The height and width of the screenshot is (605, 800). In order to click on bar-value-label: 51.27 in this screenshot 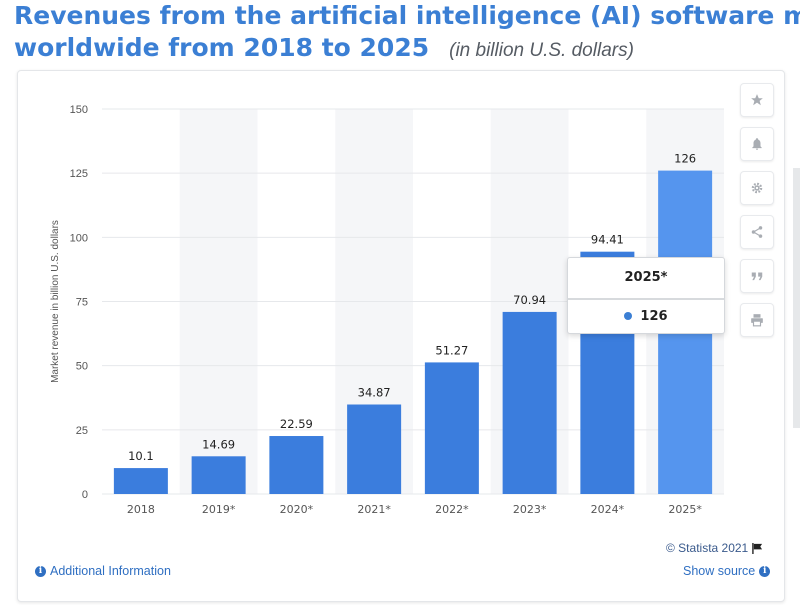, I will do `click(451, 350)`.